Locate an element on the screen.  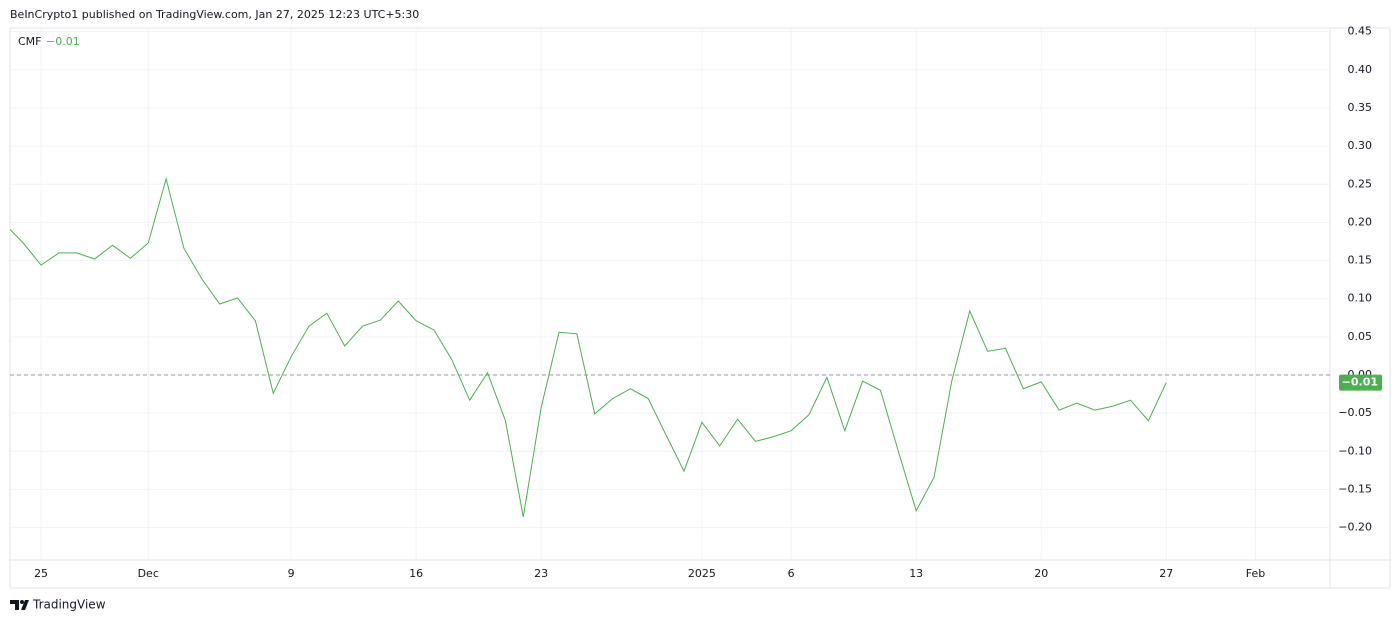
tradingview-logo is located at coordinates (19, 605).